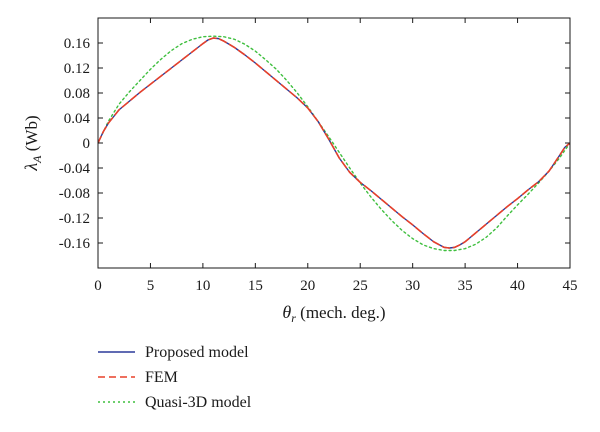  I want to click on y-tick-label: -0.08, so click(74, 194).